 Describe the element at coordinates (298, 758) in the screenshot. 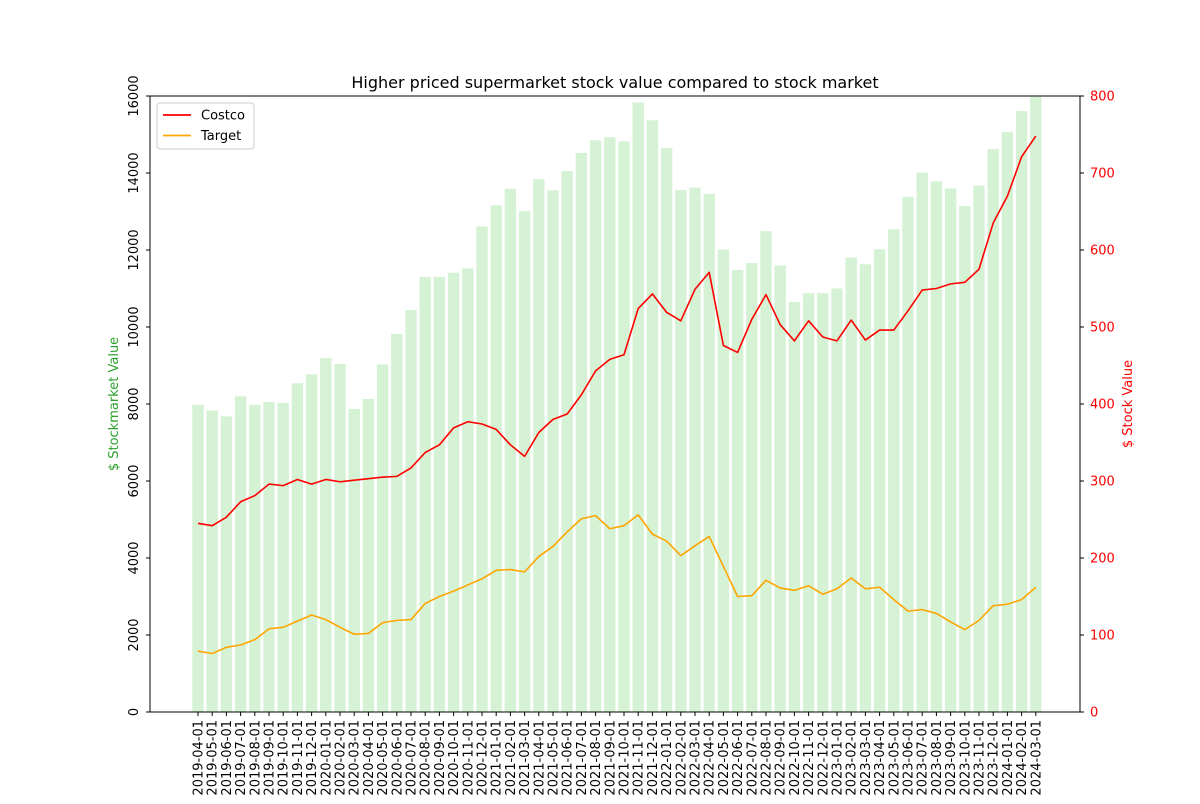

I see `x-tick-label: 2019-11-01` at that location.